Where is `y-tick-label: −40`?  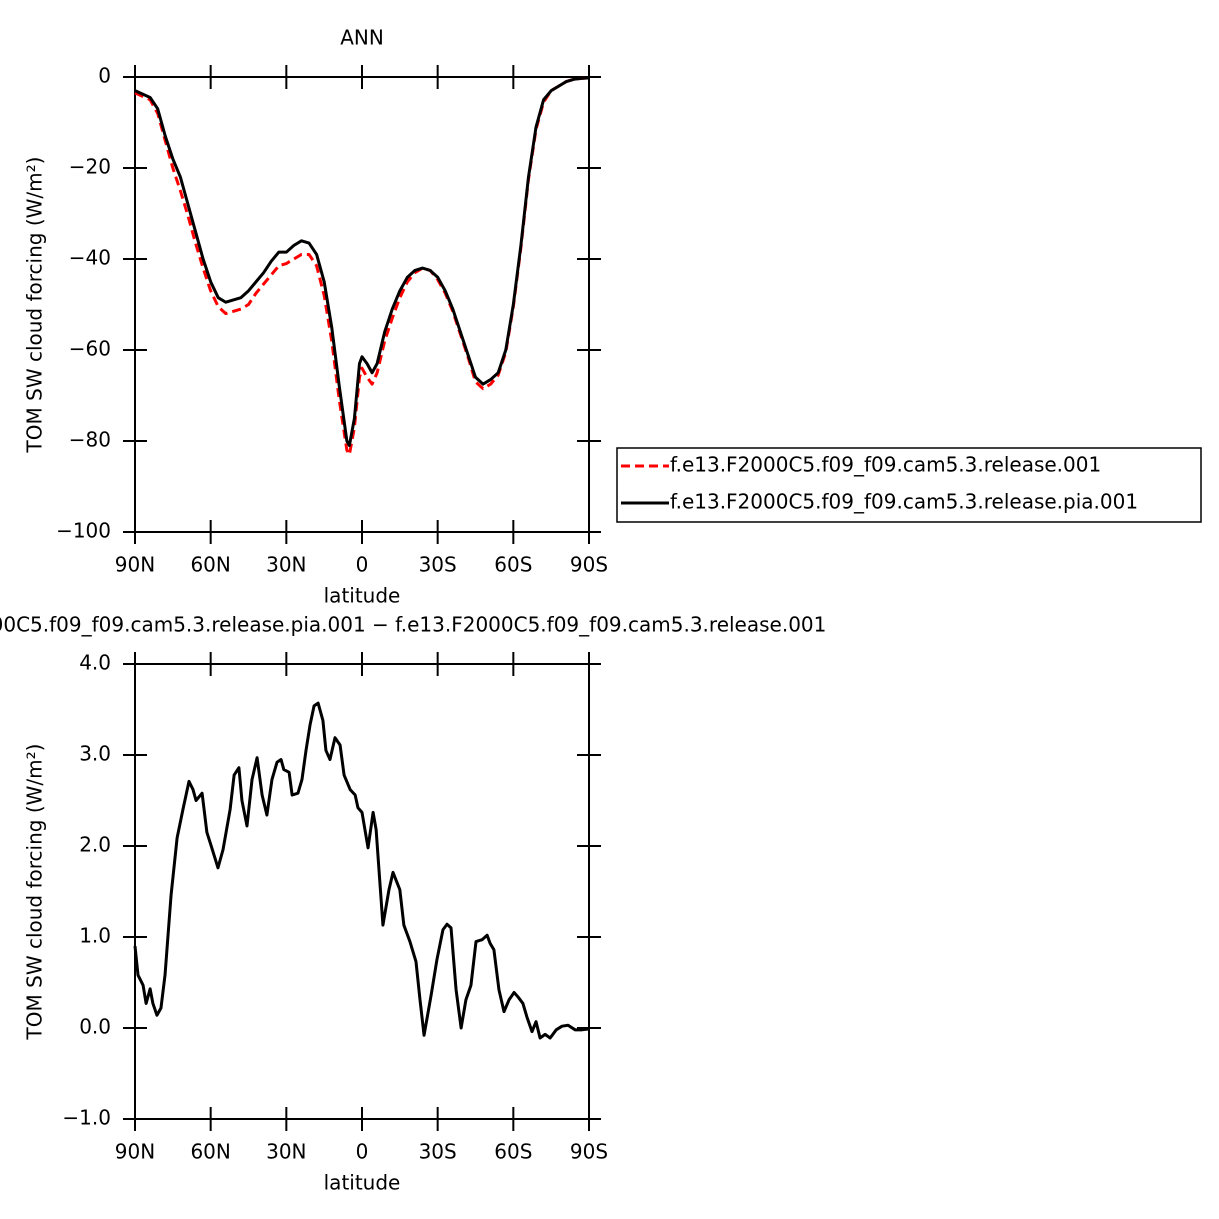 y-tick-label: −40 is located at coordinates (90, 258).